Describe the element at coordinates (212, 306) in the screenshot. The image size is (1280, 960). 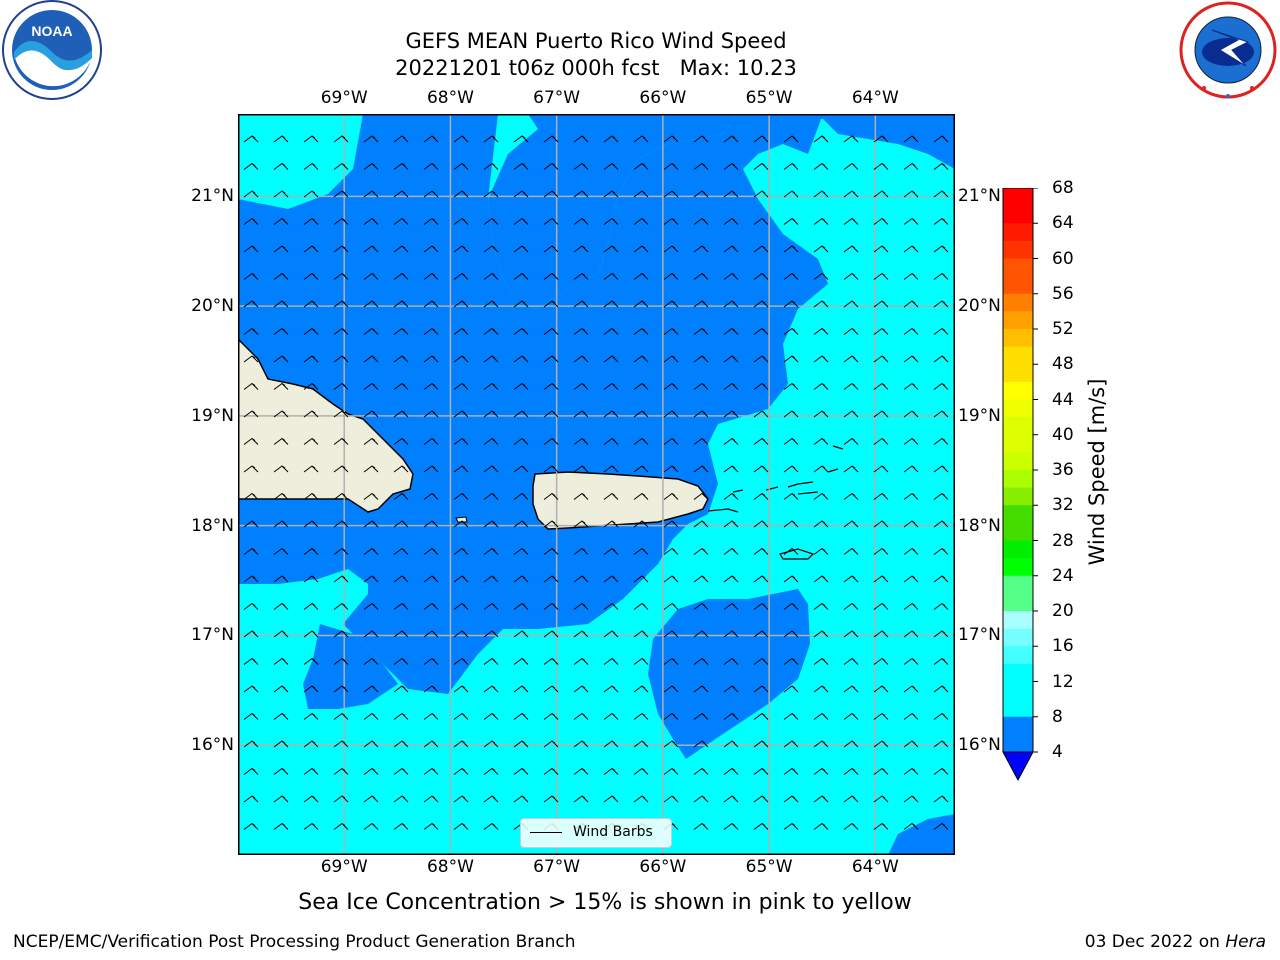
I see `latitude-label: 20°N` at that location.